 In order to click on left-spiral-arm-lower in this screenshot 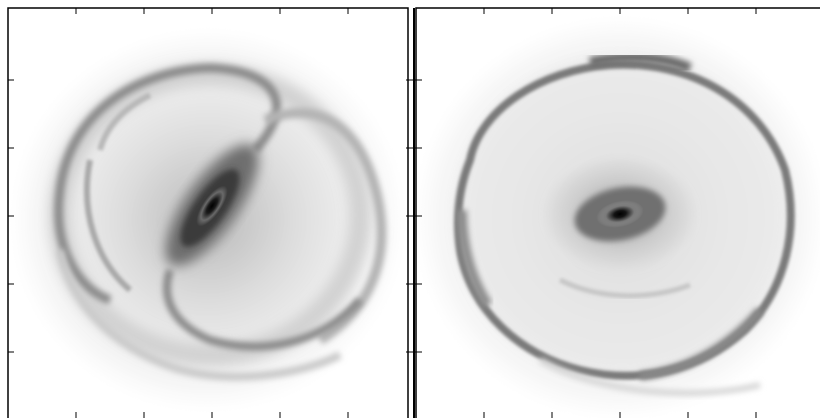, I will do `click(262, 309)`.